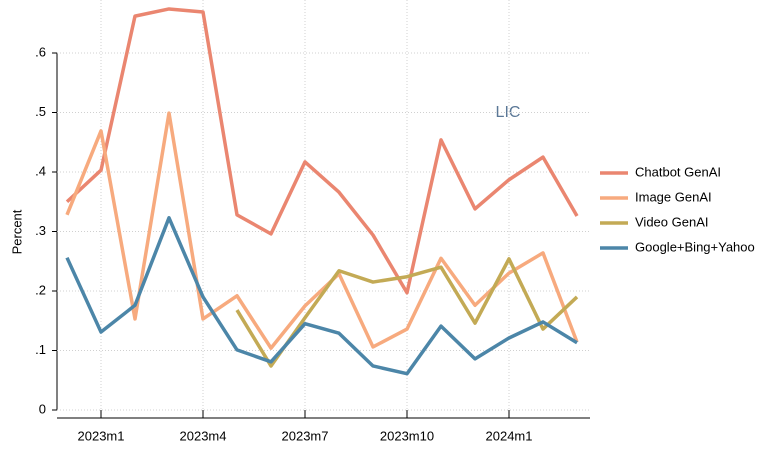 The height and width of the screenshot is (459, 762). What do you see at coordinates (407, 435) in the screenshot?
I see `x-tick-label: 2023m10` at bounding box center [407, 435].